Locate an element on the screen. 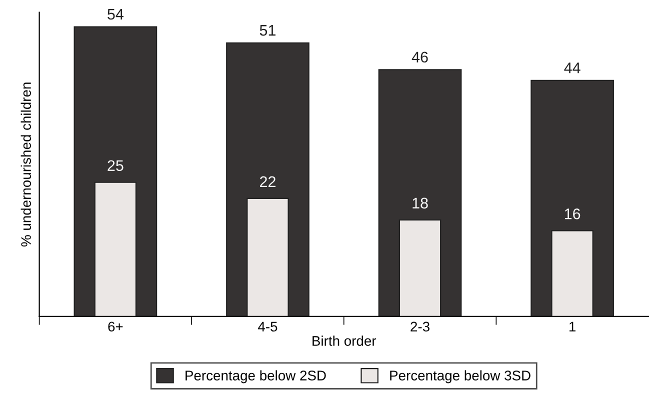 The image size is (655, 411). x-tick-label: 4-5 is located at coordinates (268, 327).